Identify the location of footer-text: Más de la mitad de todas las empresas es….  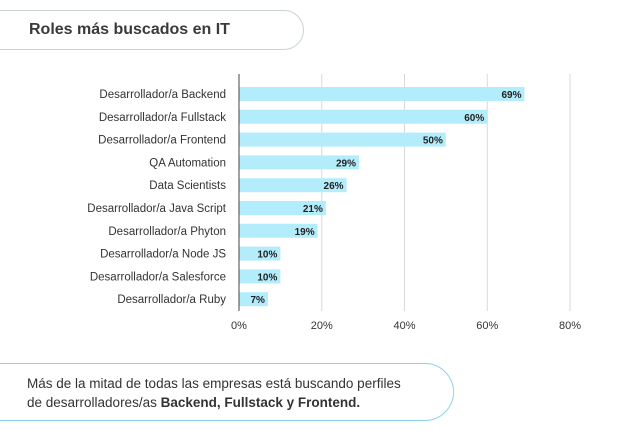
(232, 393).